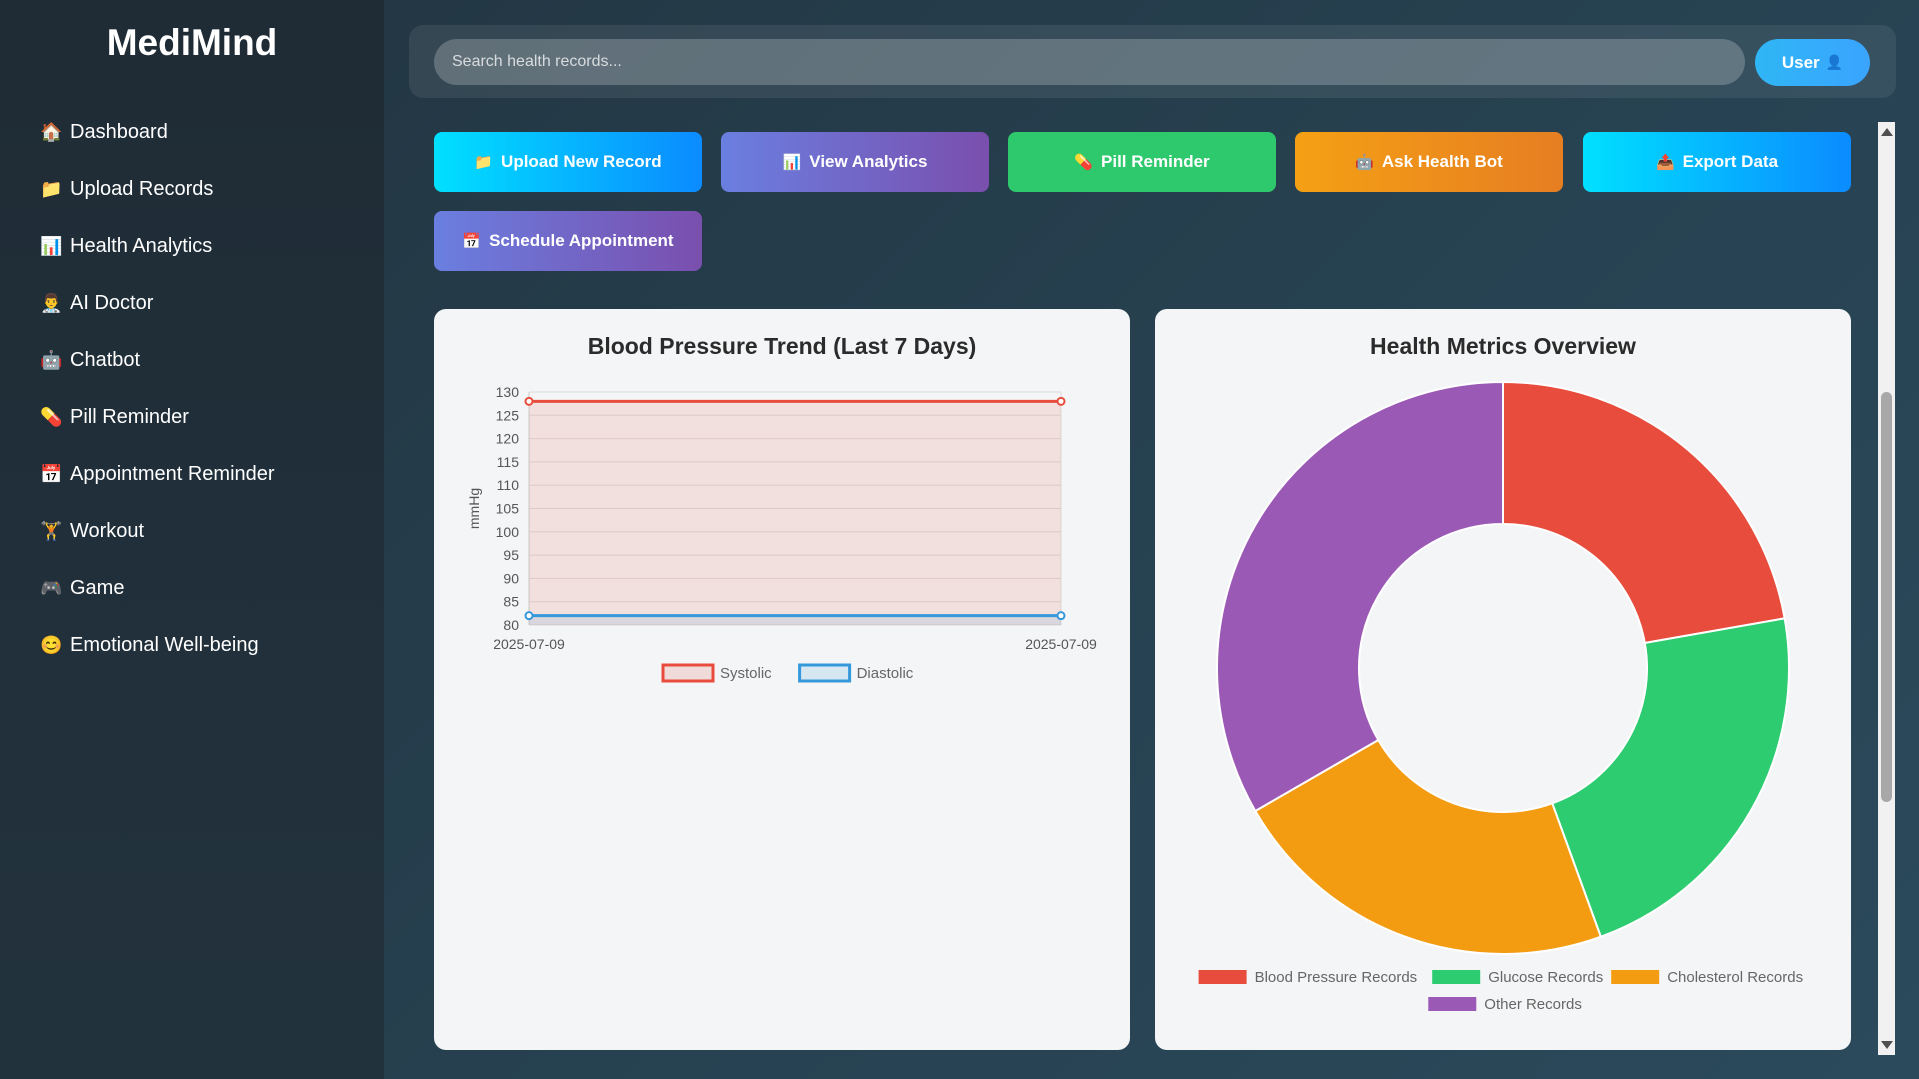 The height and width of the screenshot is (1079, 1919). I want to click on y-tick-label: 95, so click(511, 555).